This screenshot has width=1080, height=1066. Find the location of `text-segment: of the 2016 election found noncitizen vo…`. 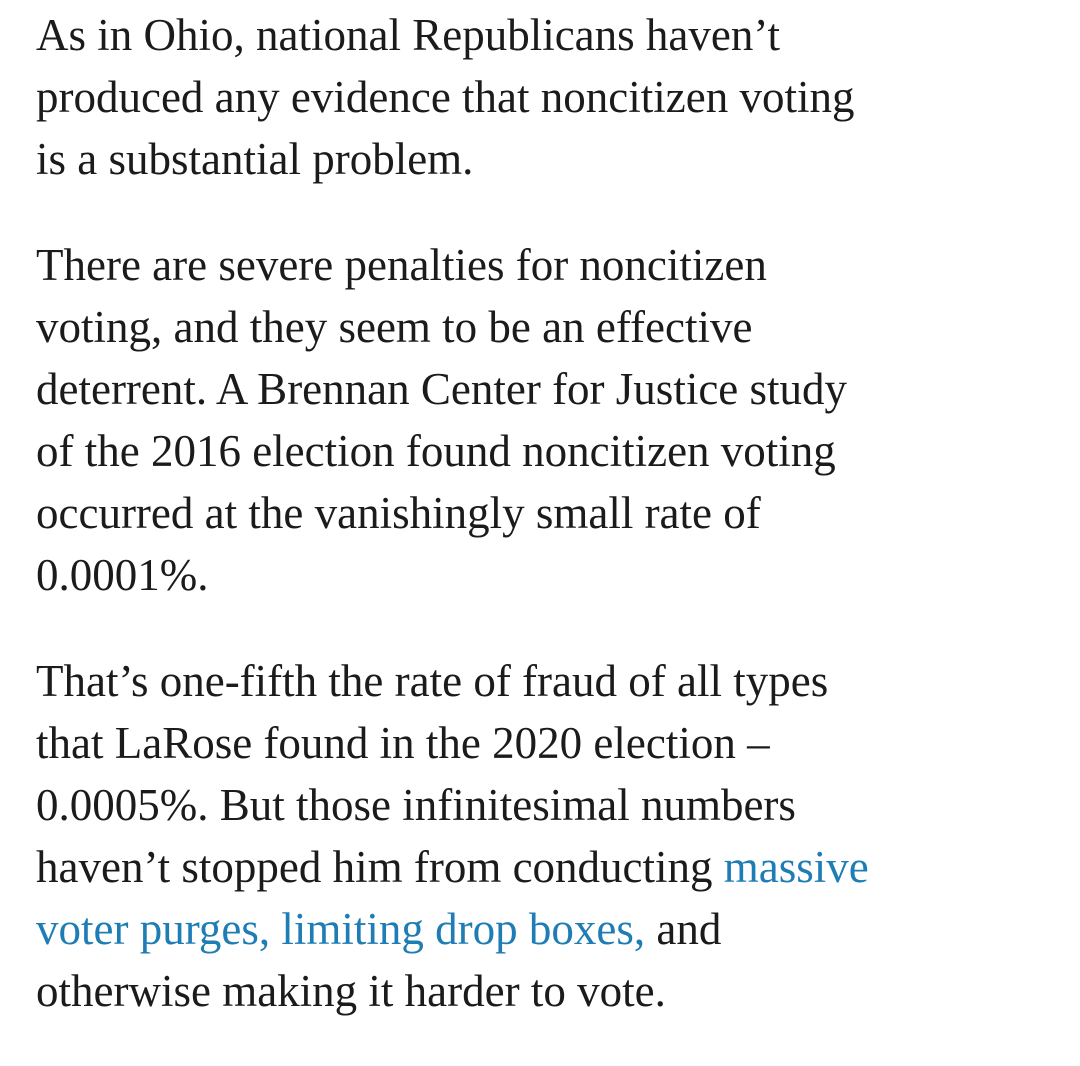

text-segment: of the 2016 election found noncitizen vo… is located at coordinates (436, 451).